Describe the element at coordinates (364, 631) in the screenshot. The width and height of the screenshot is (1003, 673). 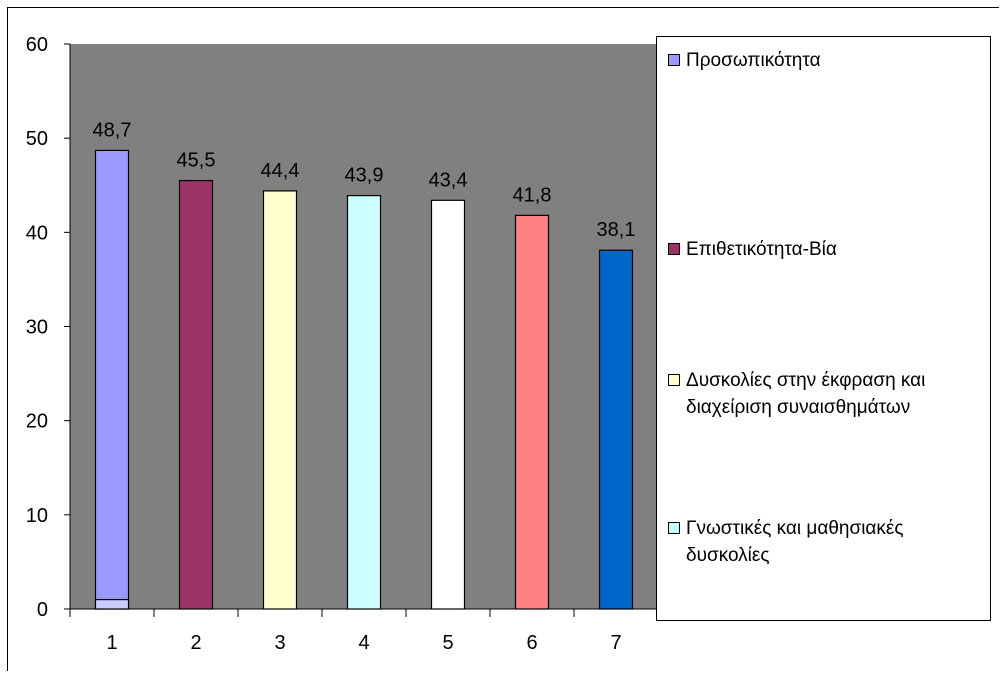
I see `x-axis: 1 2 3 4 5 6 7` at that location.